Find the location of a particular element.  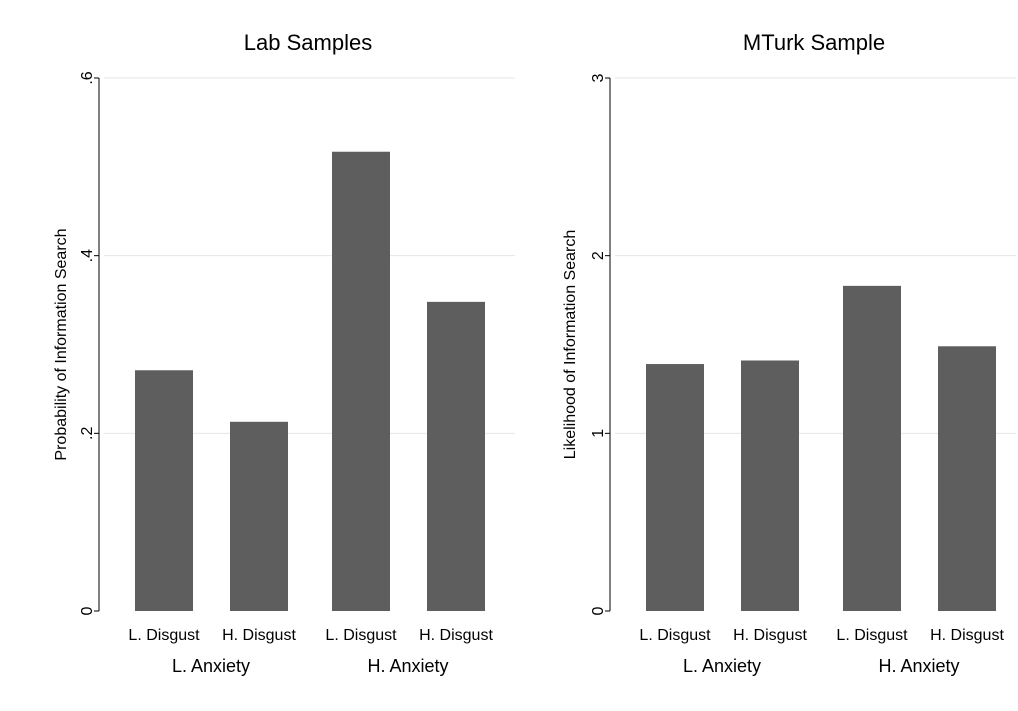

y-tick-label: 2 is located at coordinates (598, 255).